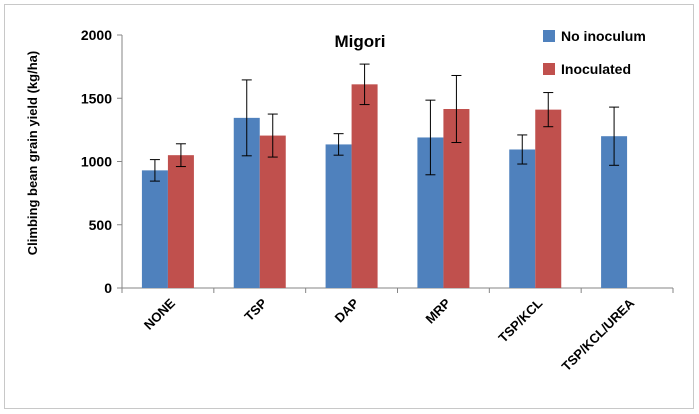 The image size is (699, 414). What do you see at coordinates (347, 310) in the screenshot?
I see `x-tick-label: DAP` at bounding box center [347, 310].